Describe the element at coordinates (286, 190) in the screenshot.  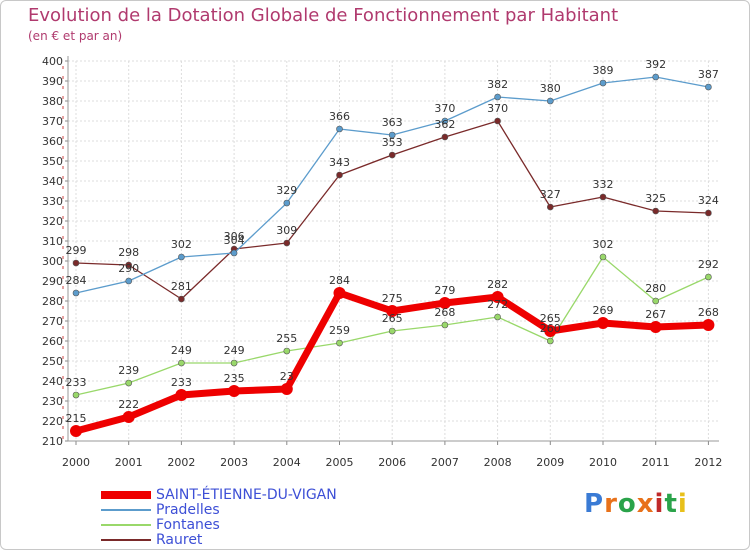
I see `data-label: 329` at that location.